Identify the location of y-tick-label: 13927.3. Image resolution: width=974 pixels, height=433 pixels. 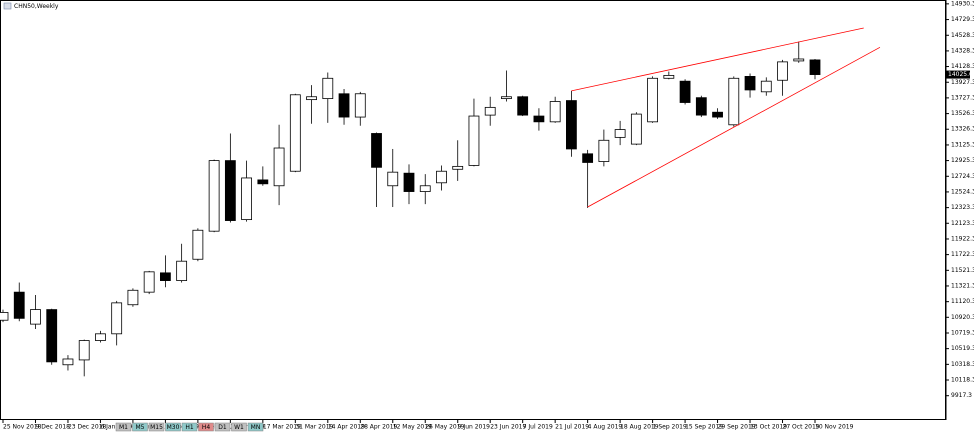
(962, 82).